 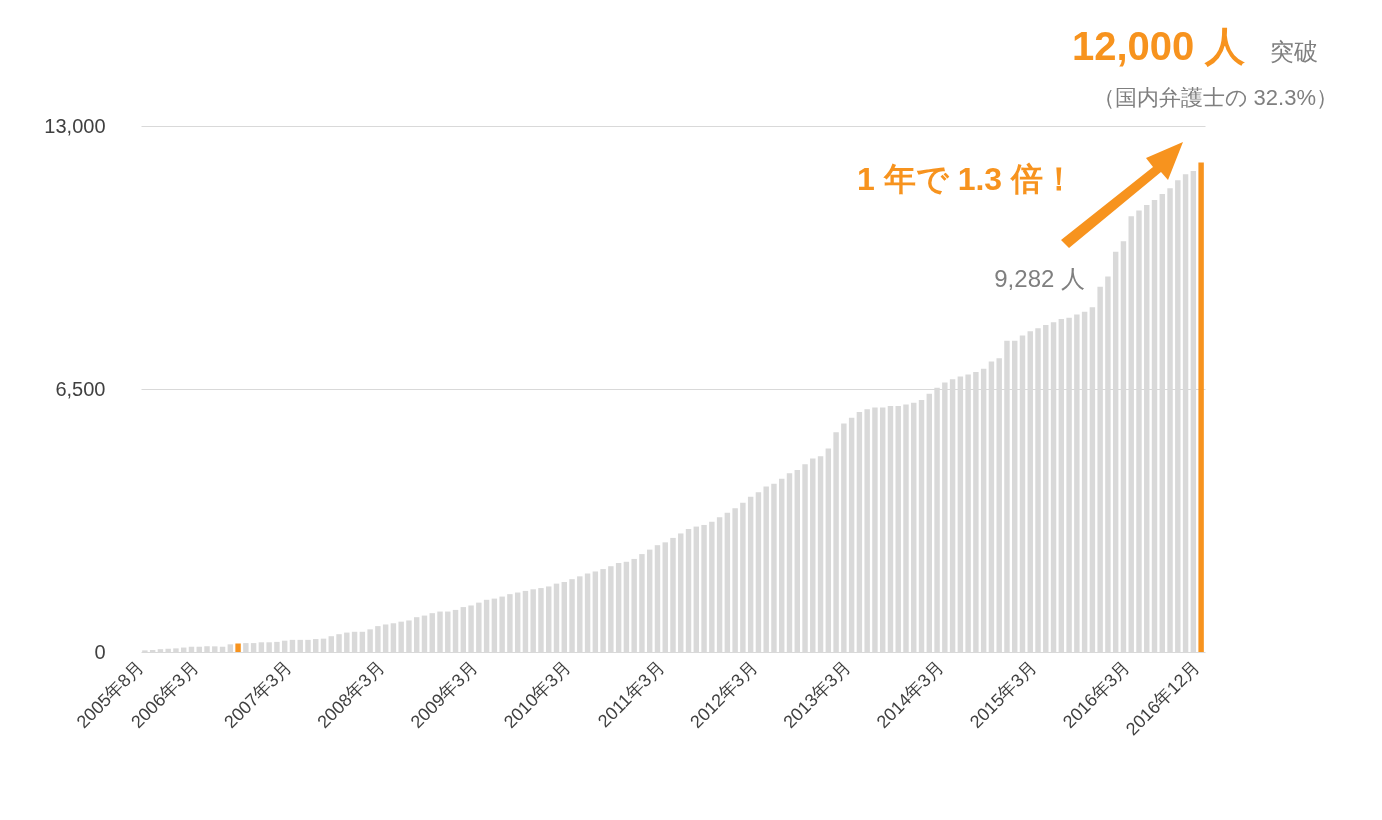 What do you see at coordinates (75, 125) in the screenshot?
I see `y-tick-label: 13,000` at bounding box center [75, 125].